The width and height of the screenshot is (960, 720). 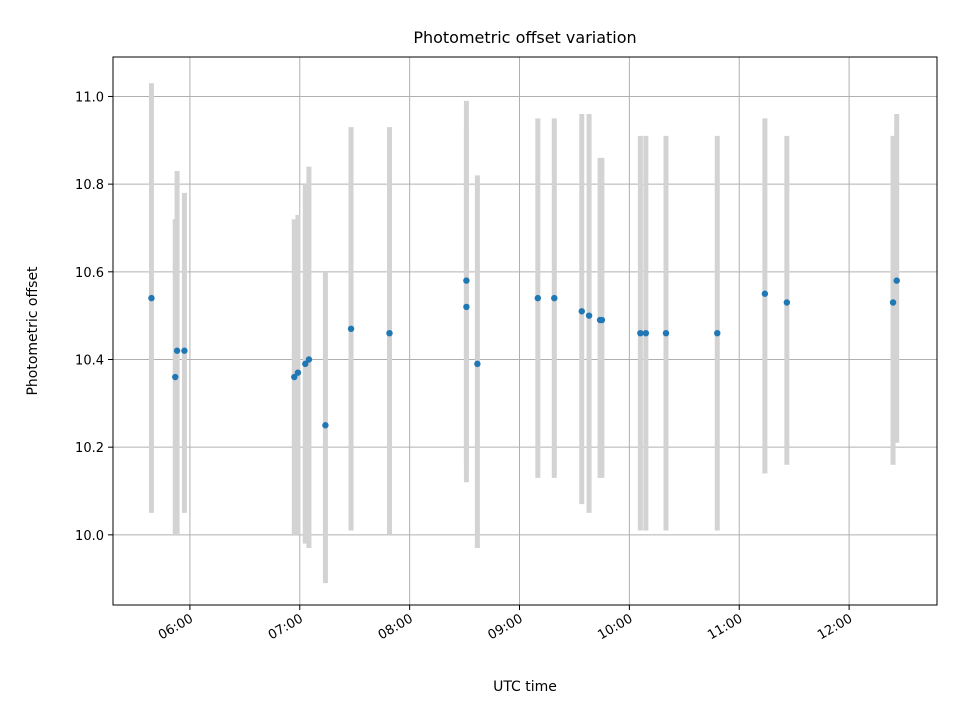 I want to click on y-tick-label: 10.4, so click(x=89, y=360).